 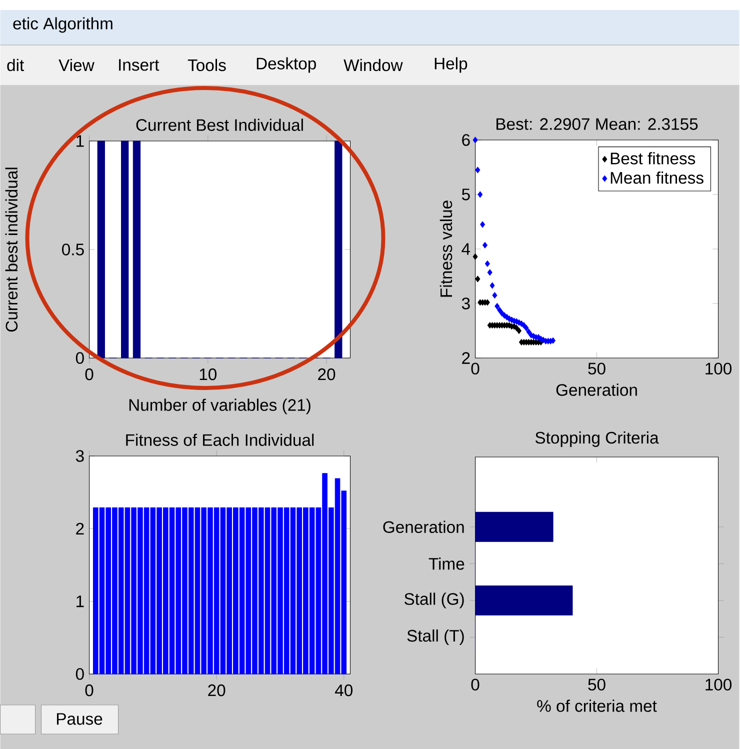 What do you see at coordinates (597, 706) in the screenshot?
I see `x-axis-title: % of criteria met` at bounding box center [597, 706].